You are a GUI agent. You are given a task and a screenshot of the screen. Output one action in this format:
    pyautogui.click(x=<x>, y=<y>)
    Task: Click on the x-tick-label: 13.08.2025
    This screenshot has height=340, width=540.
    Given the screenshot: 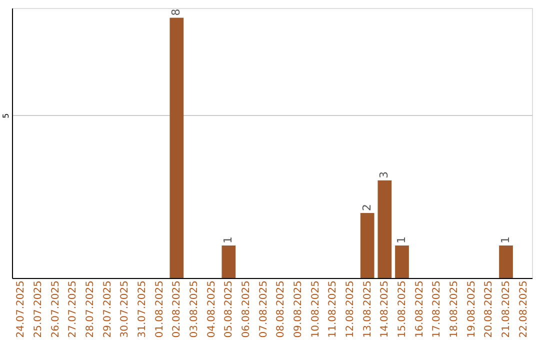 What is the action you would take?
    pyautogui.click(x=368, y=309)
    